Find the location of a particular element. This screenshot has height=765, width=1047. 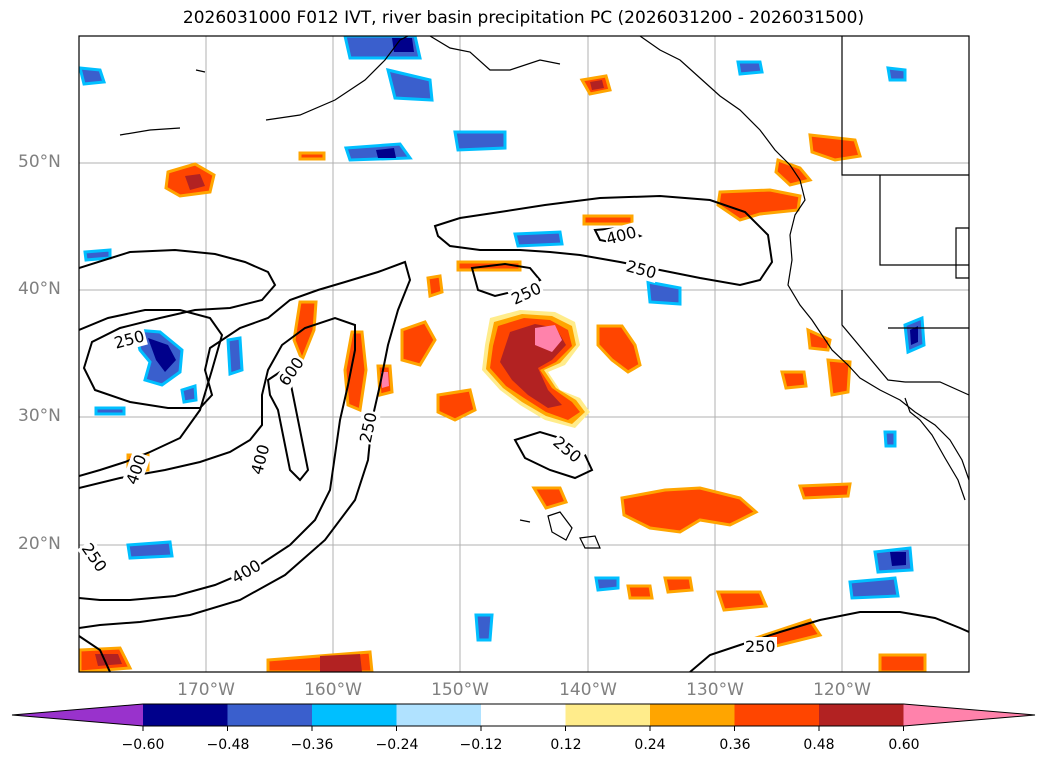

lon-label-160w: 160°W is located at coordinates (333, 690).